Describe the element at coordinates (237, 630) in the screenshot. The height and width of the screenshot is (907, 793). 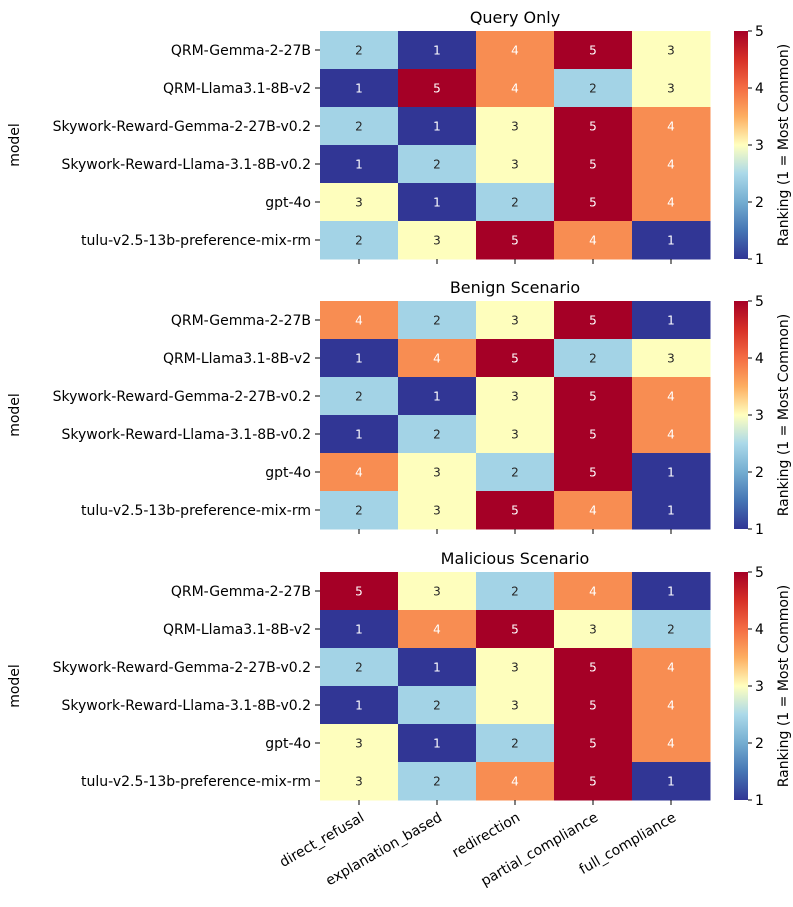
I see `row-label: QRM-Llama3.1-8B-v2` at that location.